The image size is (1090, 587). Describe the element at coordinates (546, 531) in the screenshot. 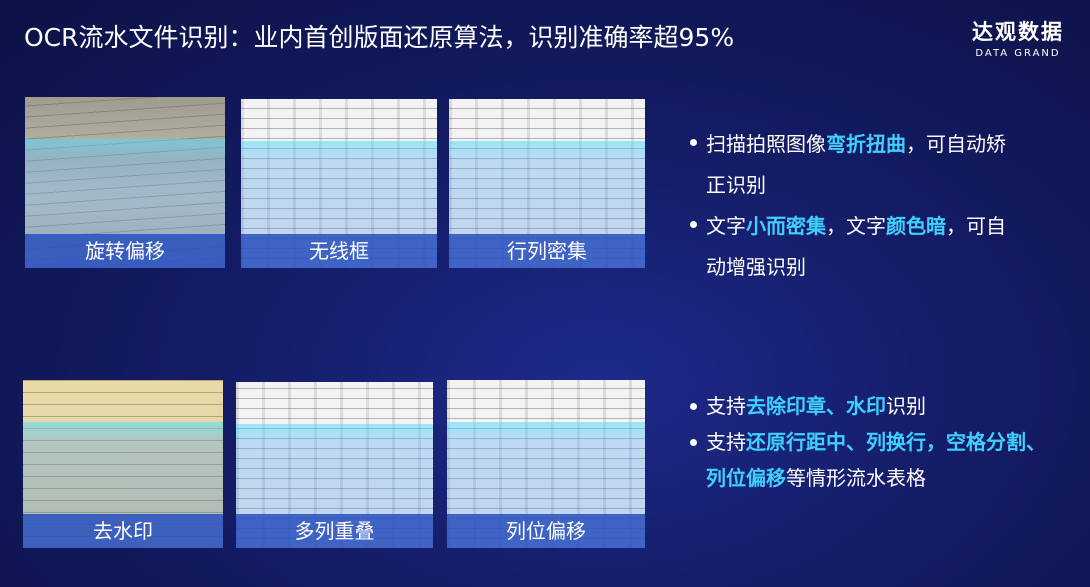

I see `card-label: 列位偏移` at that location.